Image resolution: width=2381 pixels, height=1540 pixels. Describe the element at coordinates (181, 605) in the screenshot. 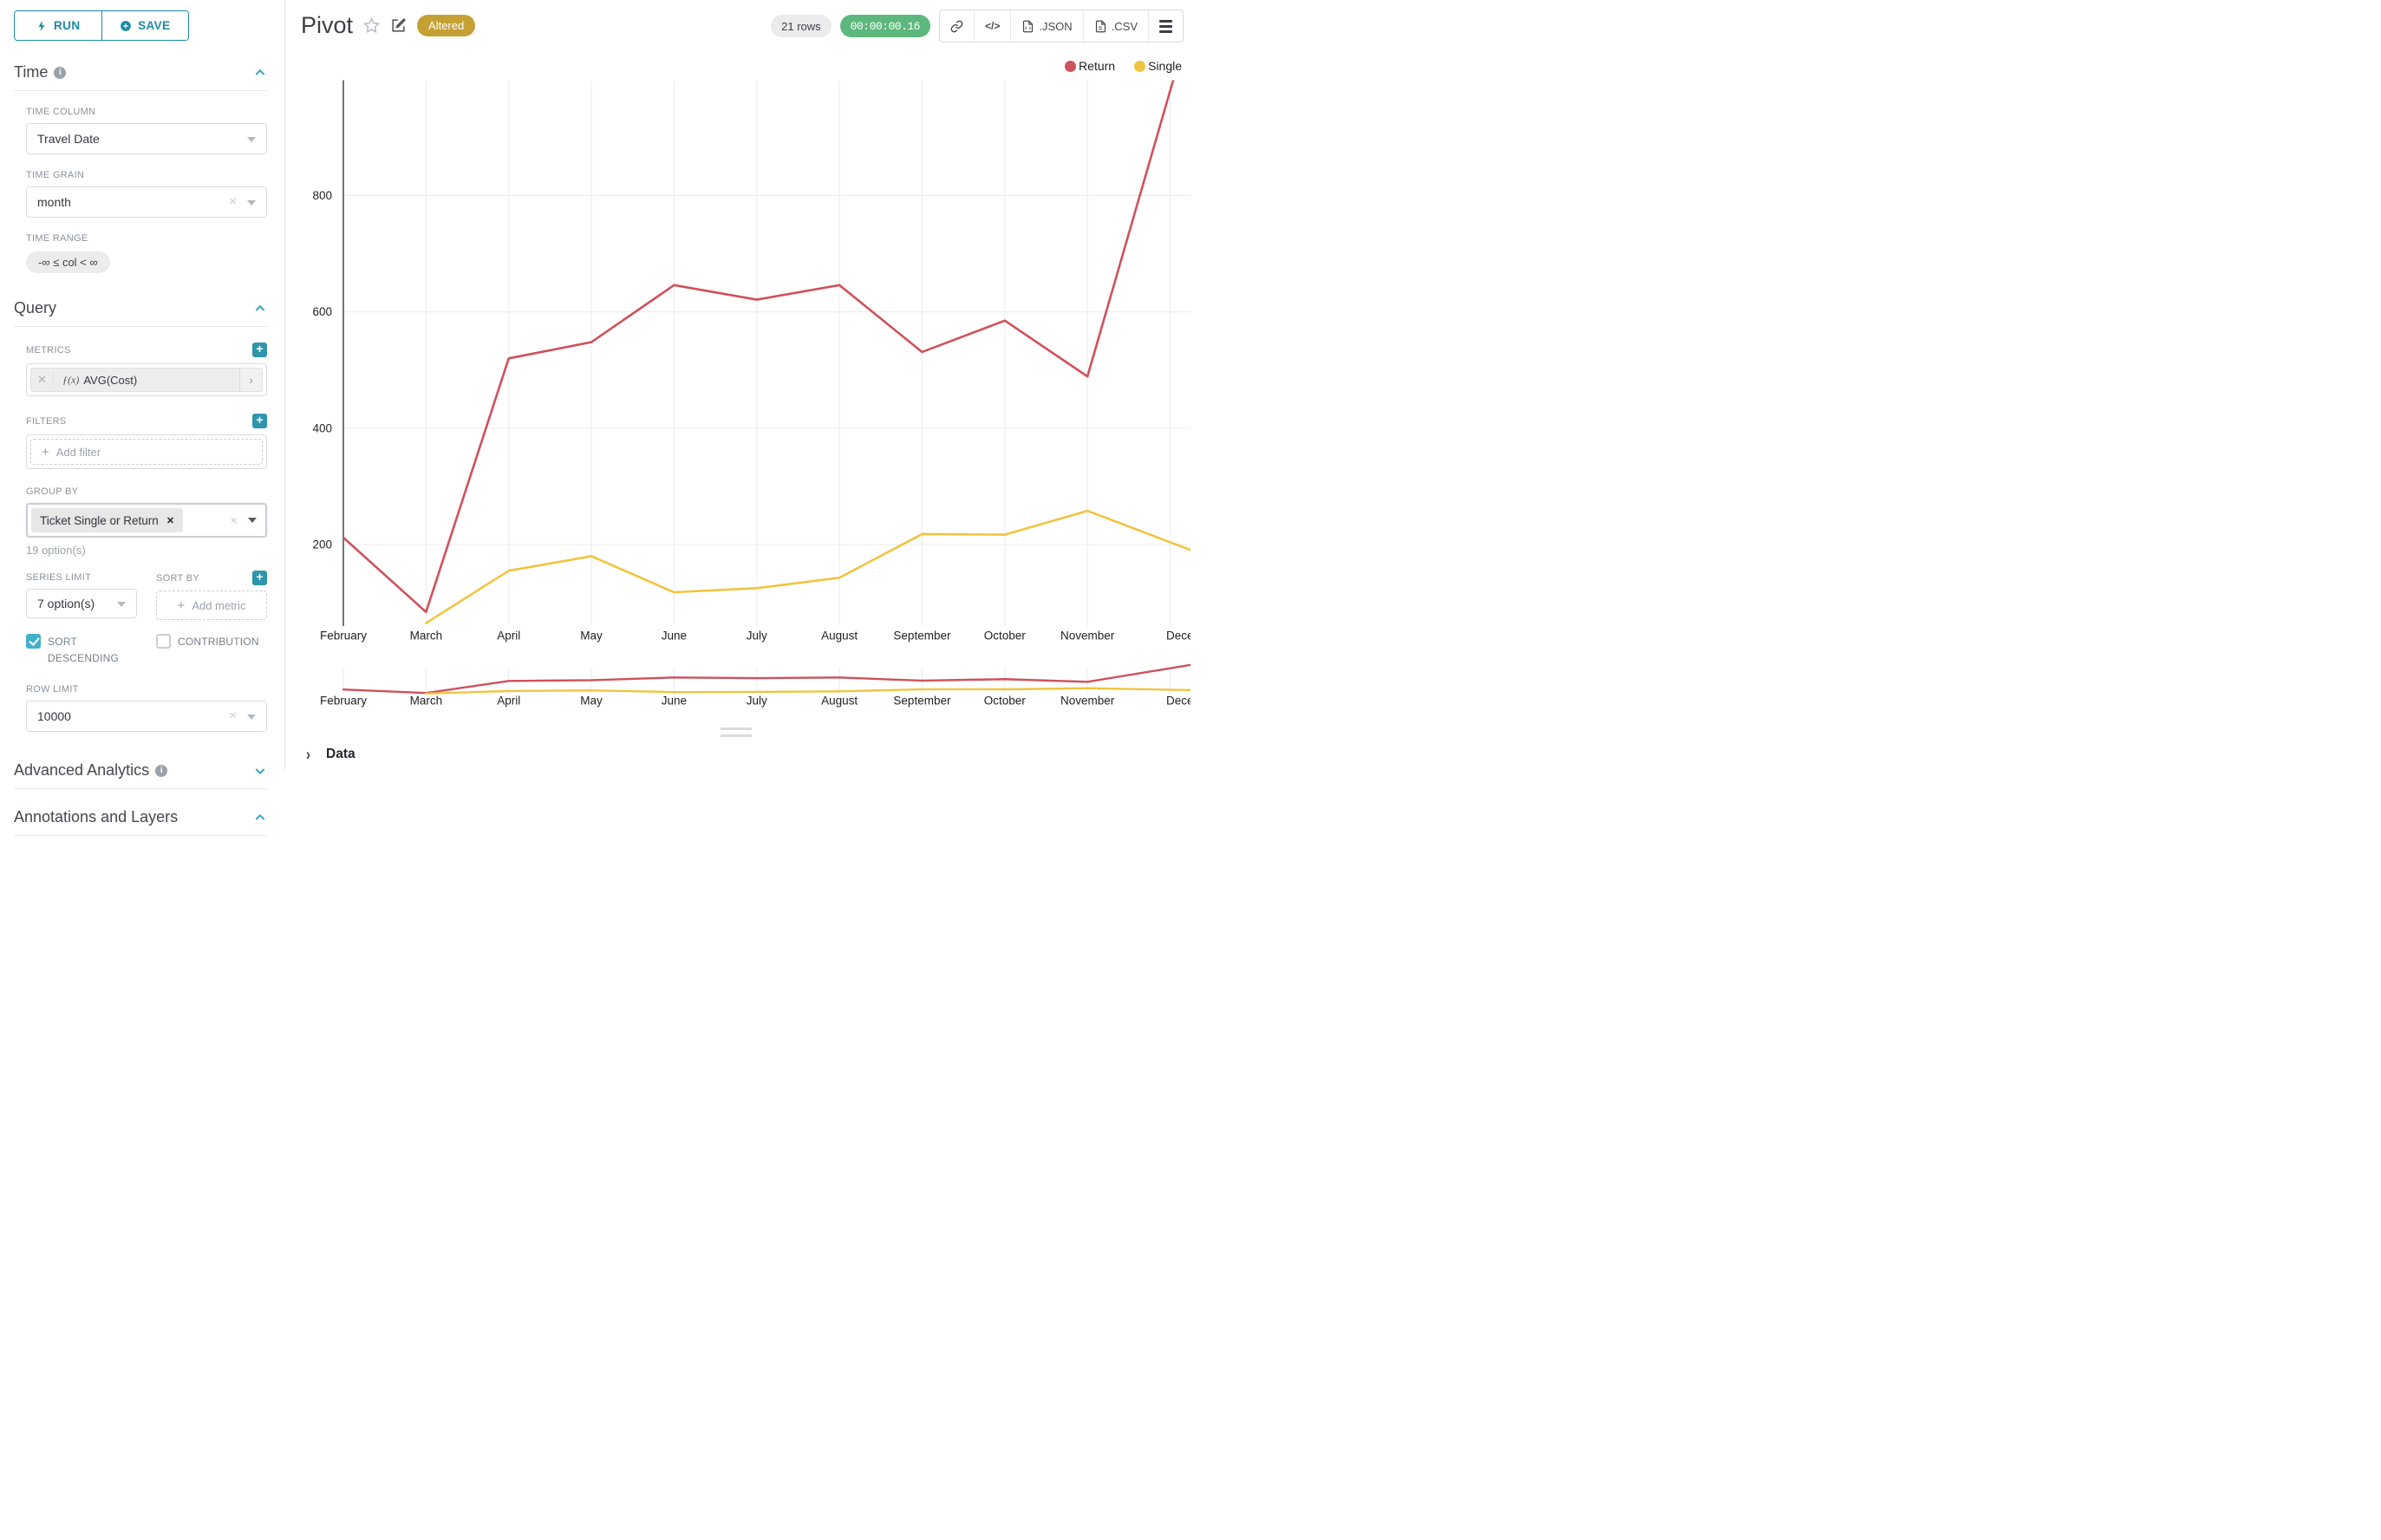

I see `plus-icon: +` at that location.